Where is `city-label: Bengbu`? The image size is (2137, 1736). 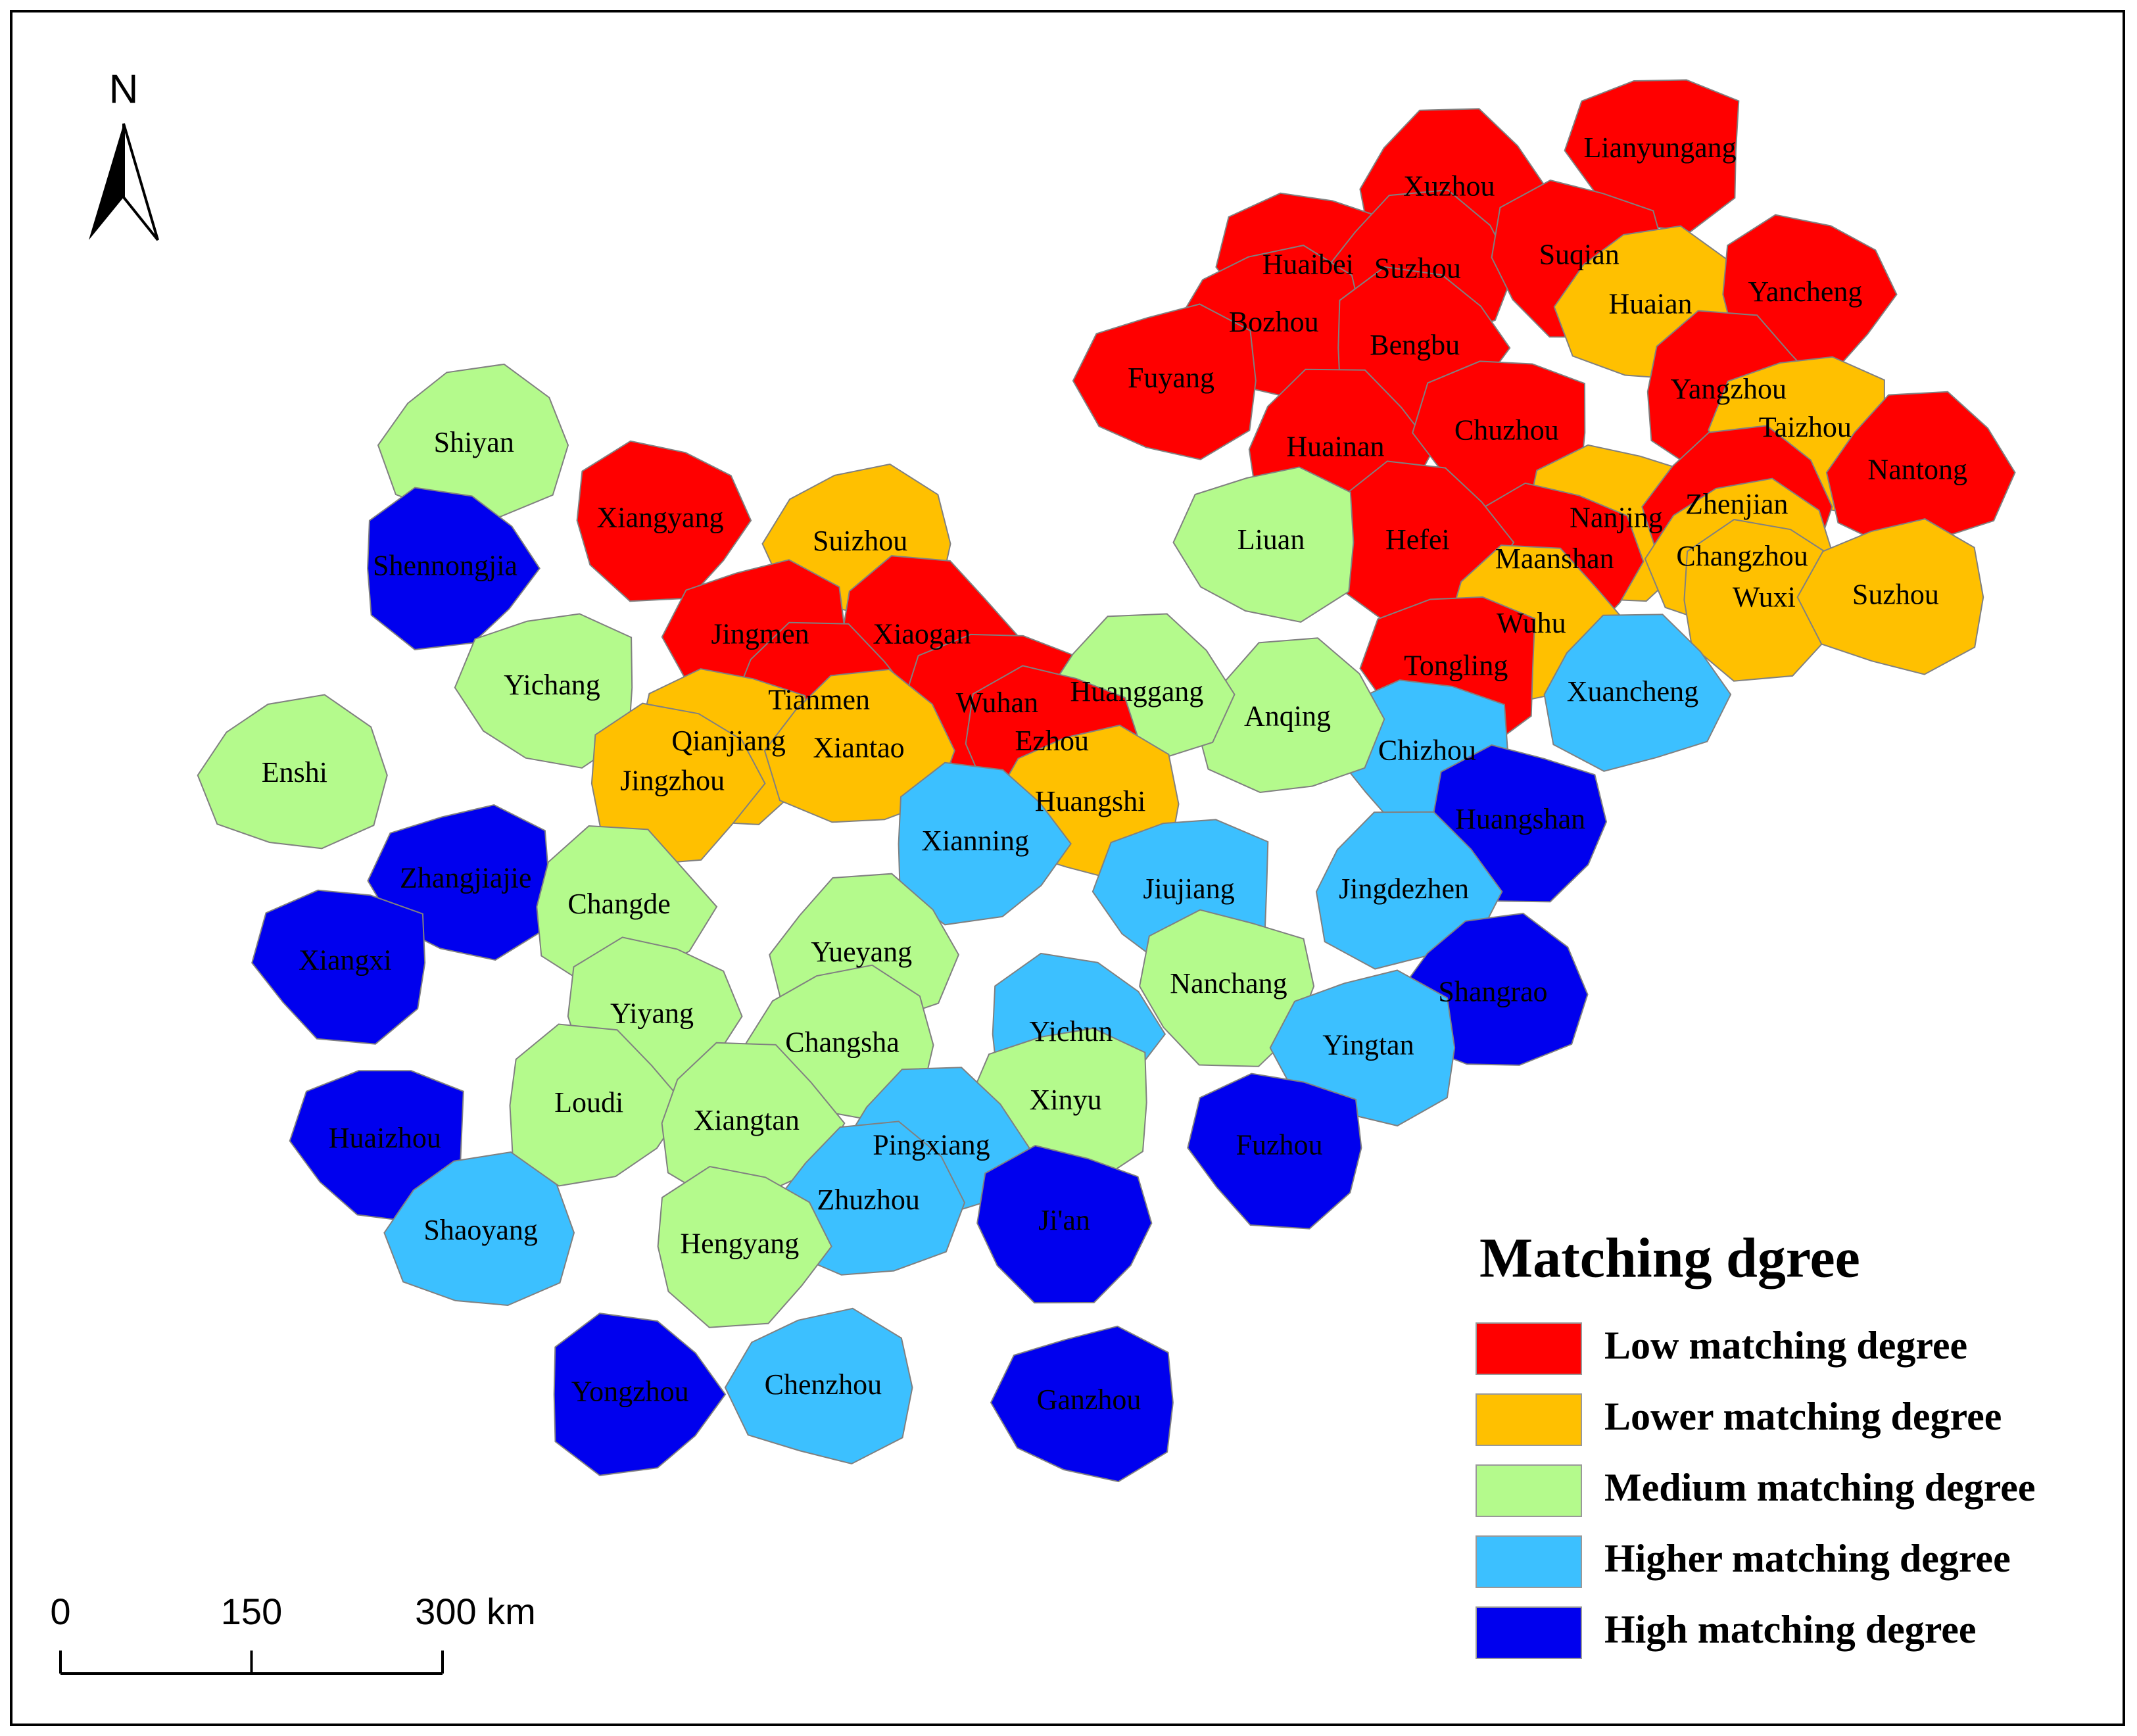
city-label: Bengbu is located at coordinates (1415, 345).